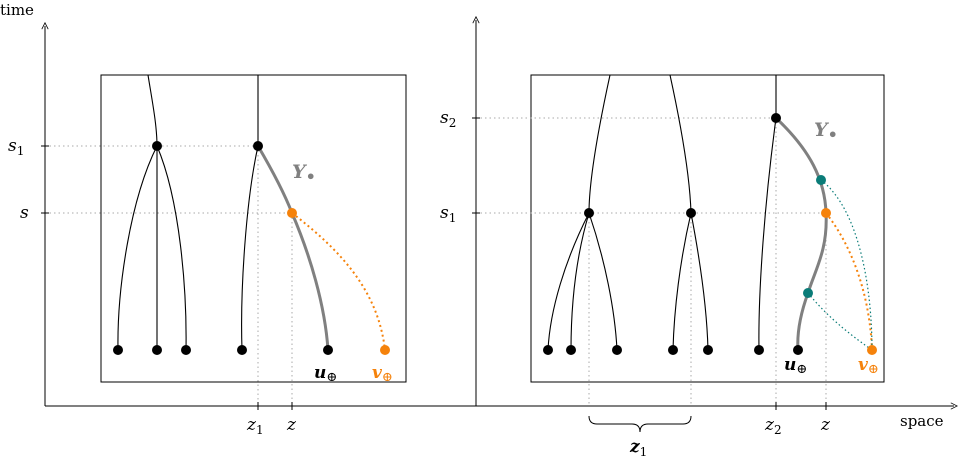  I want to click on right-leaf-v, so click(872, 350).